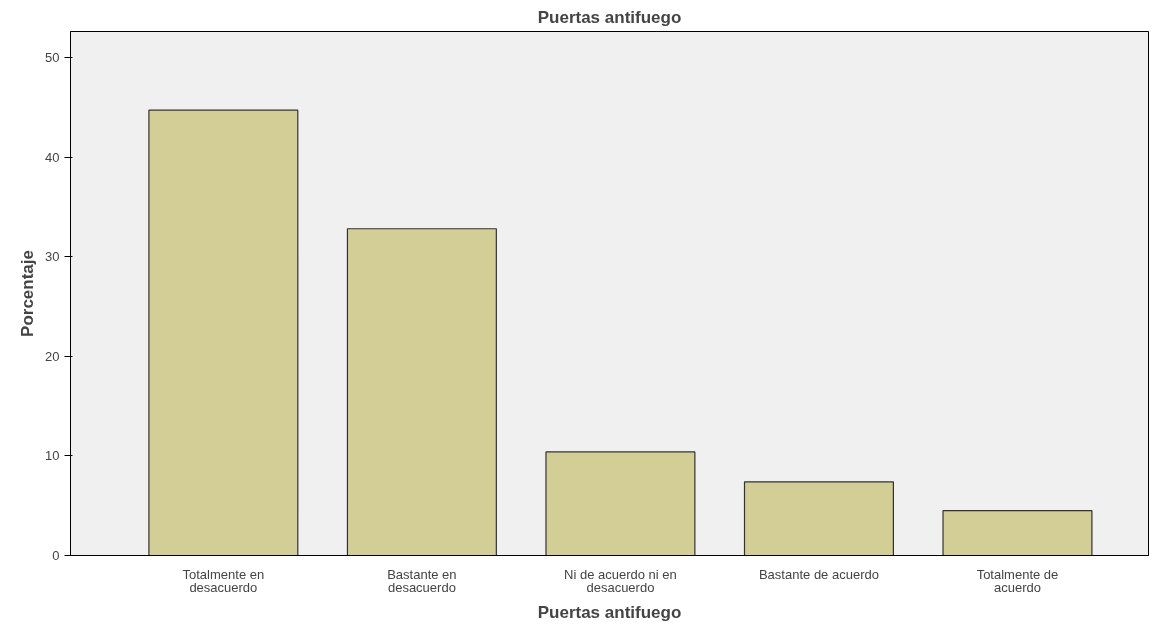  Describe the element at coordinates (818, 574) in the screenshot. I see `x-tick-label: Bastante de acuerdo` at that location.